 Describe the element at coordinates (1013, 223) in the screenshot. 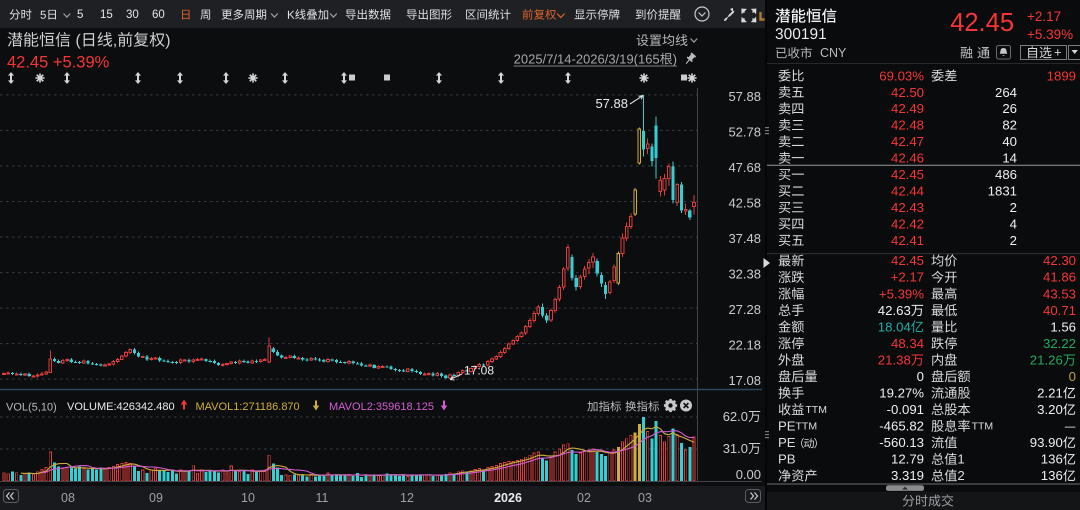

I see `svg-text: 4` at that location.